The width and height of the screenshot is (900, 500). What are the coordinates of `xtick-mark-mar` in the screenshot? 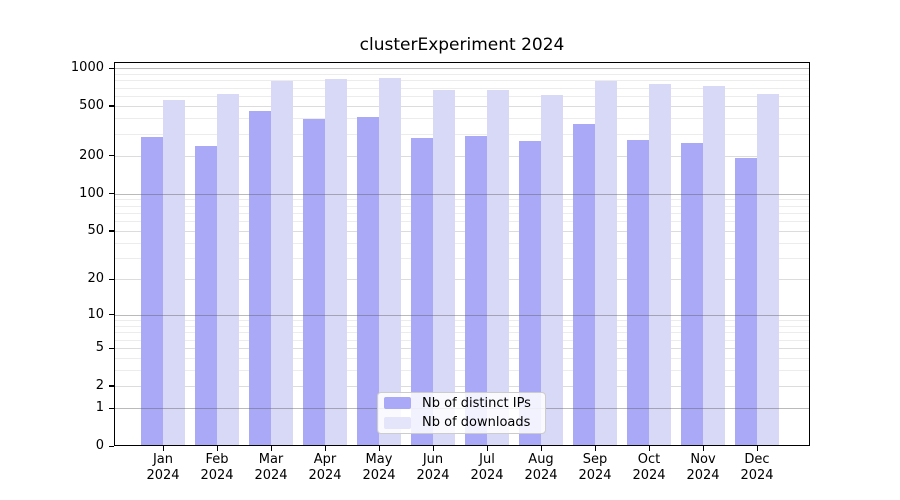 It's located at (271, 448).